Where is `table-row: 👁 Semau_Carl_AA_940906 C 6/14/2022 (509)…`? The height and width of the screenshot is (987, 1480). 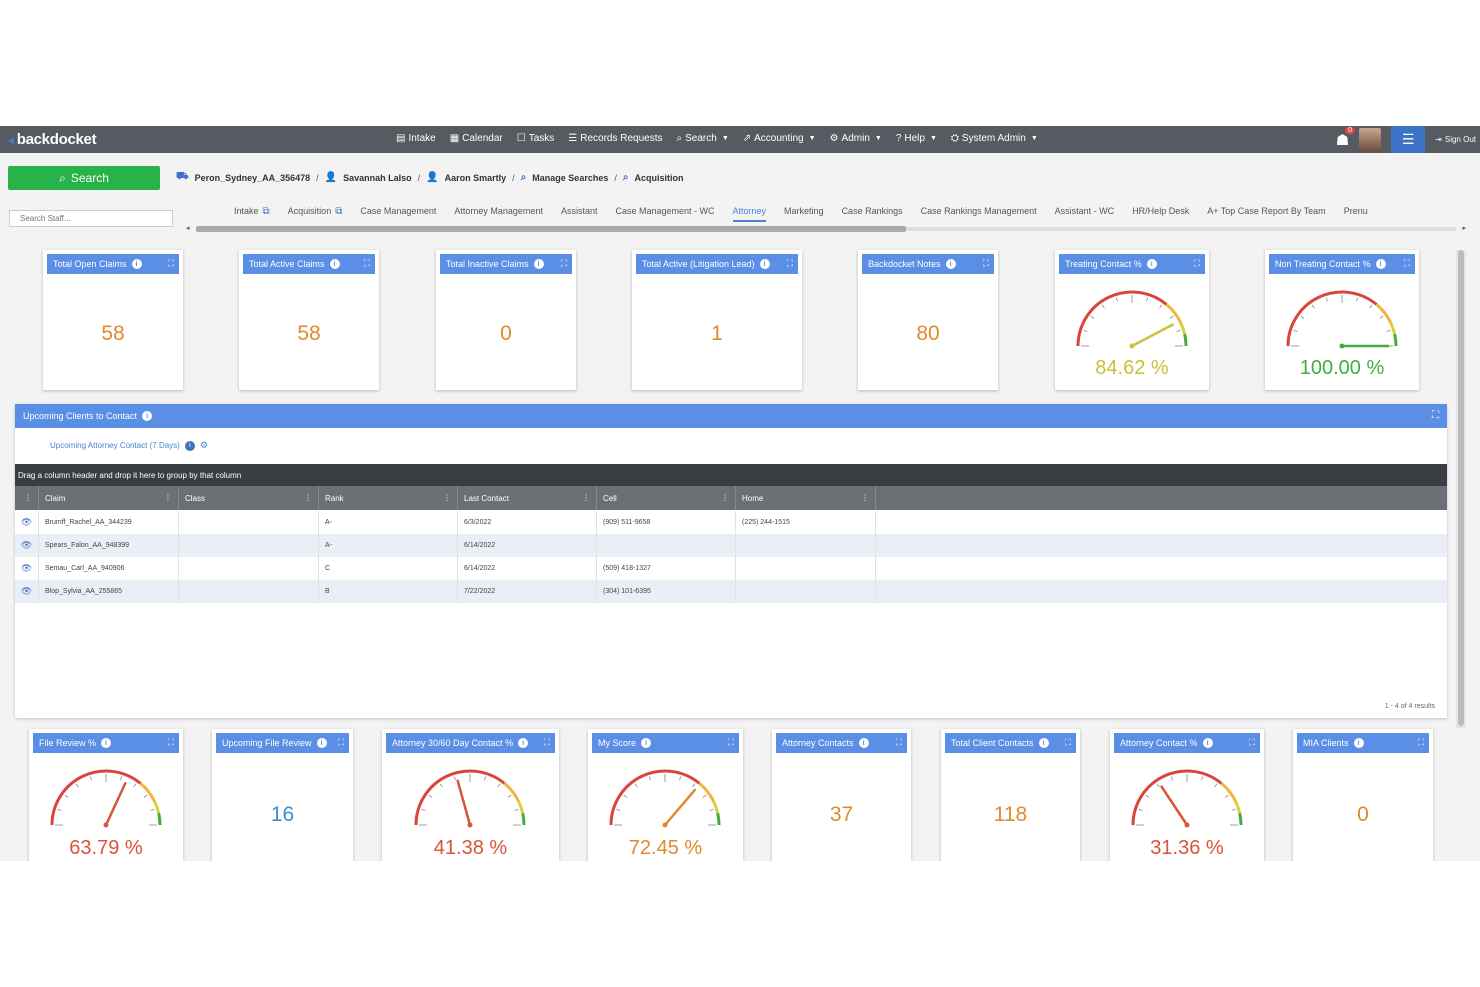
table-row: 👁 Semau_Carl_AA_940906 C 6/14/2022 (509)… is located at coordinates (731, 568).